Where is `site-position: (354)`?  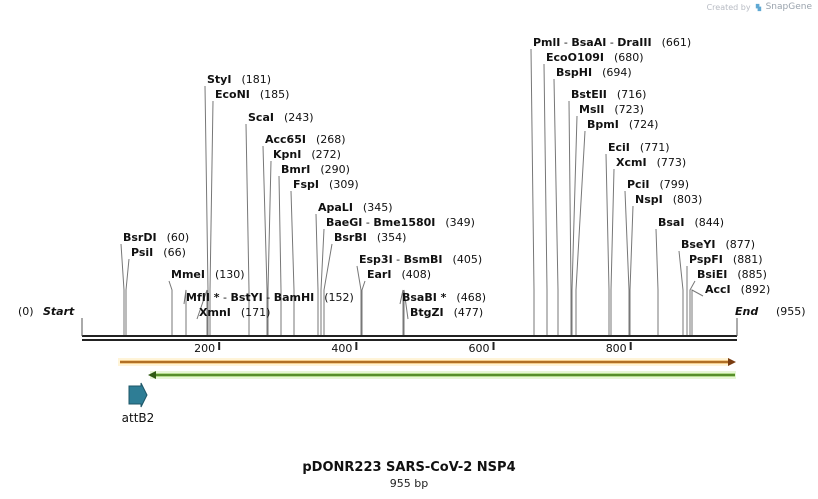 site-position: (354) is located at coordinates (392, 237).